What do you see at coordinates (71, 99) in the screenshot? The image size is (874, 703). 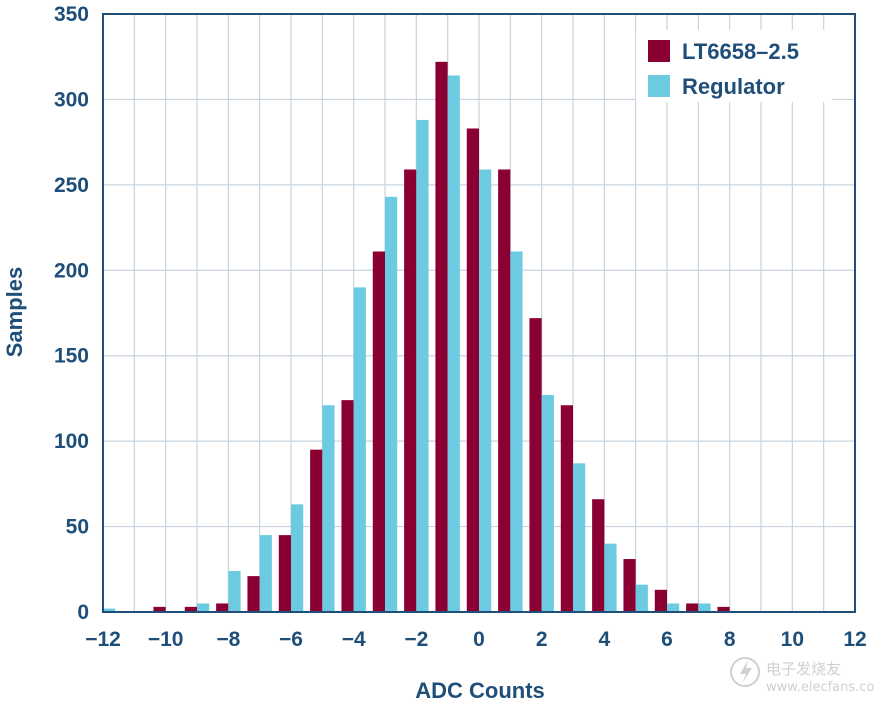 I see `y-tick-label: 300` at bounding box center [71, 99].